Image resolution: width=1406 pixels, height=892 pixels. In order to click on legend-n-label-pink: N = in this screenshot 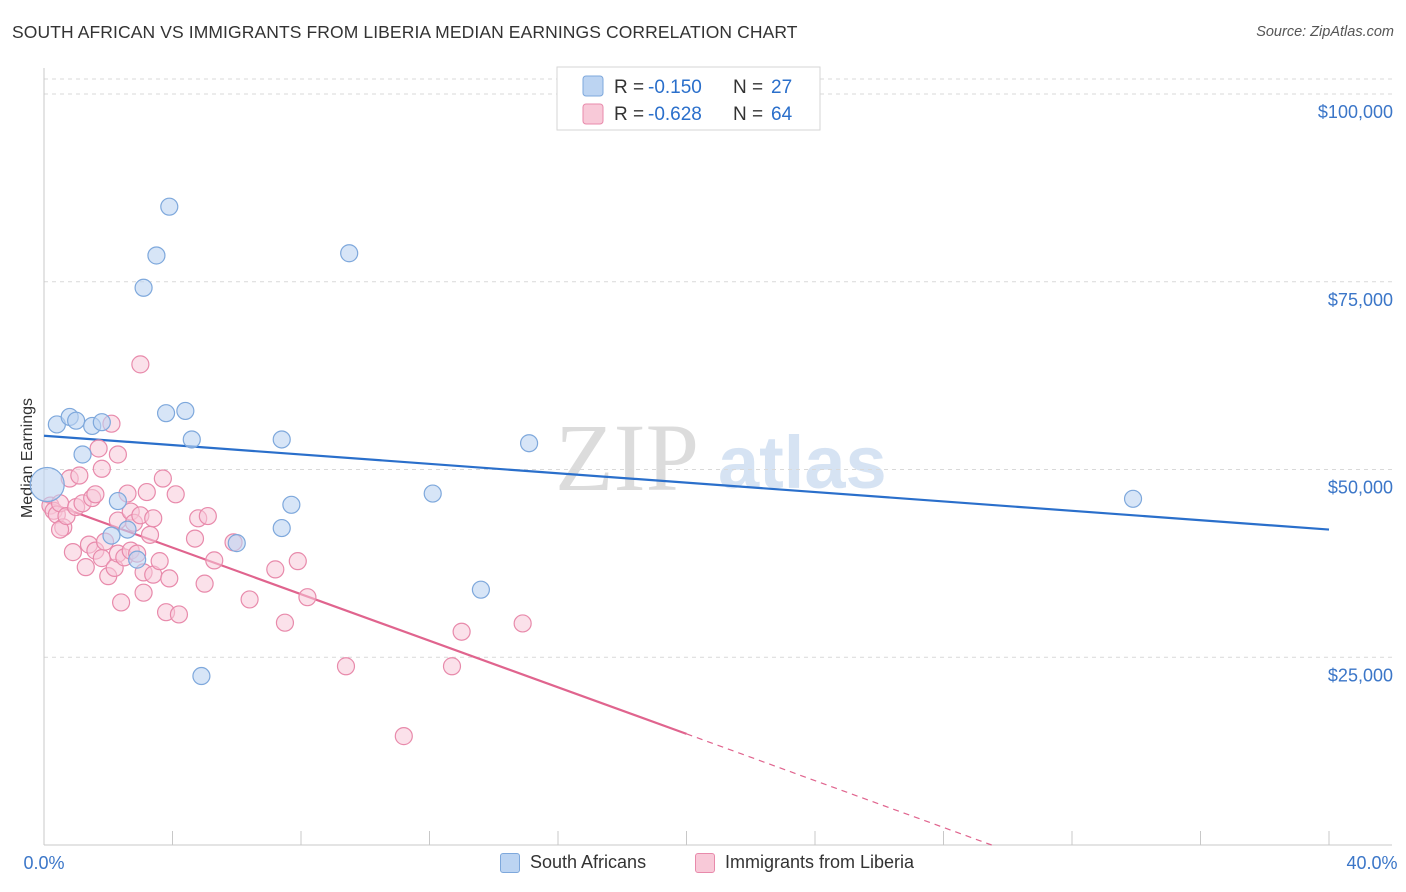, I will do `click(748, 114)`.